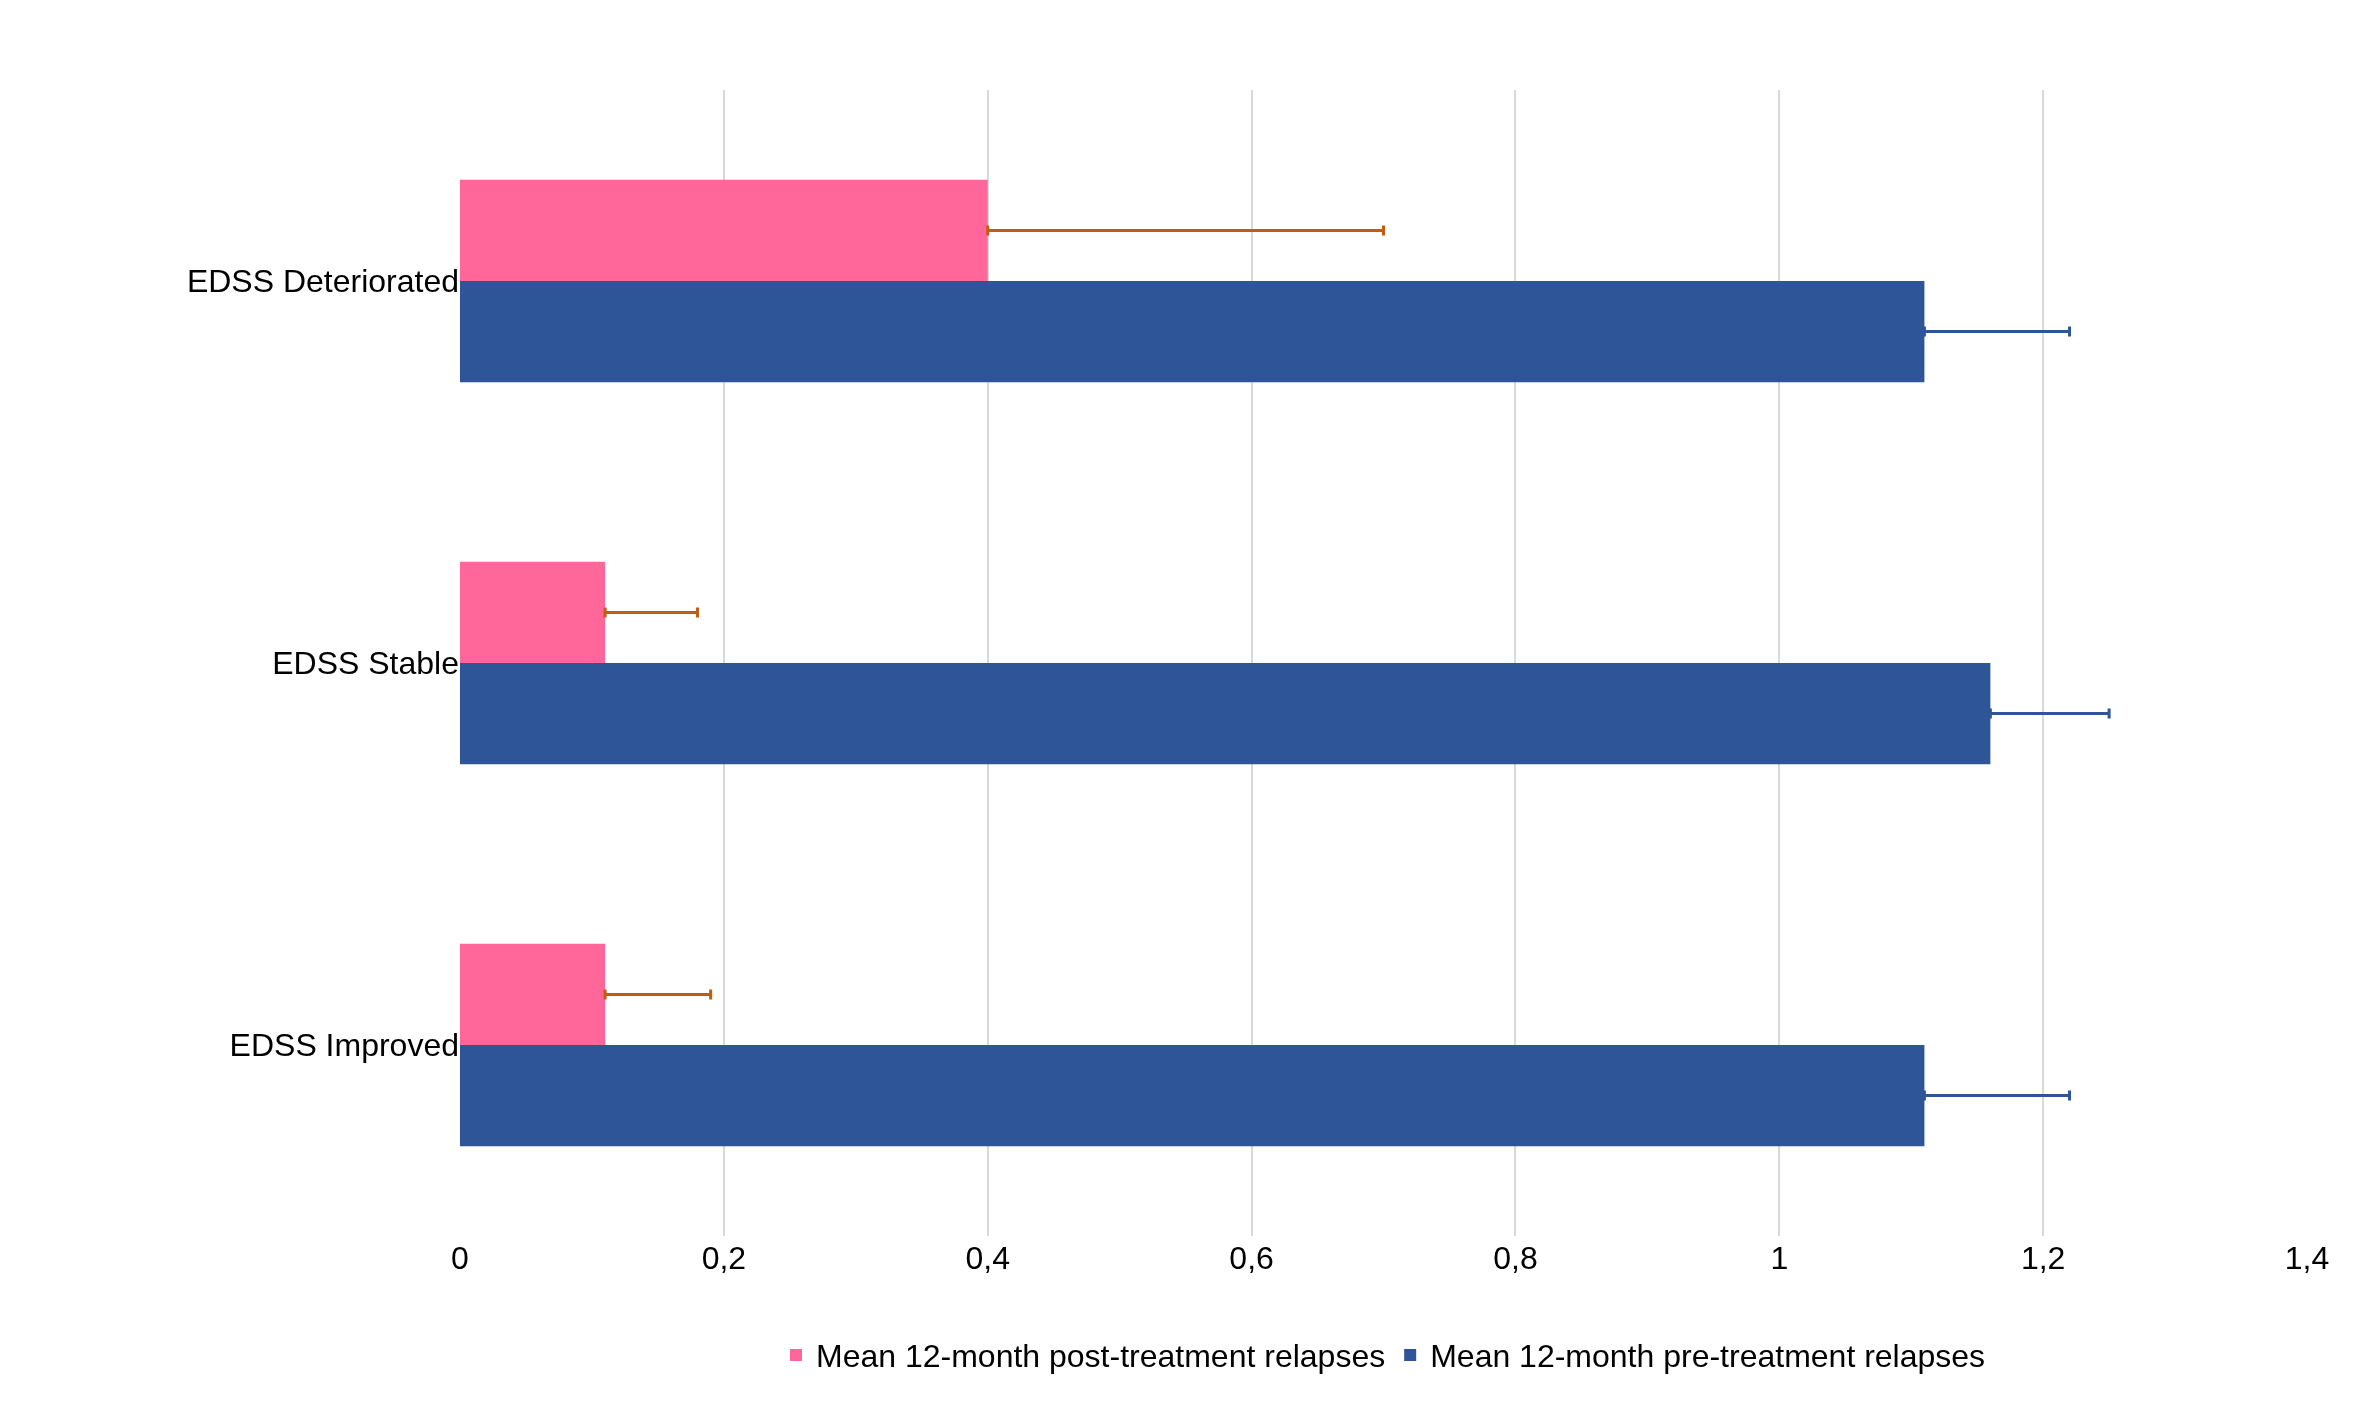  Describe the element at coordinates (365, 663) in the screenshot. I see `y-tick-label: EDSS Stable` at that location.